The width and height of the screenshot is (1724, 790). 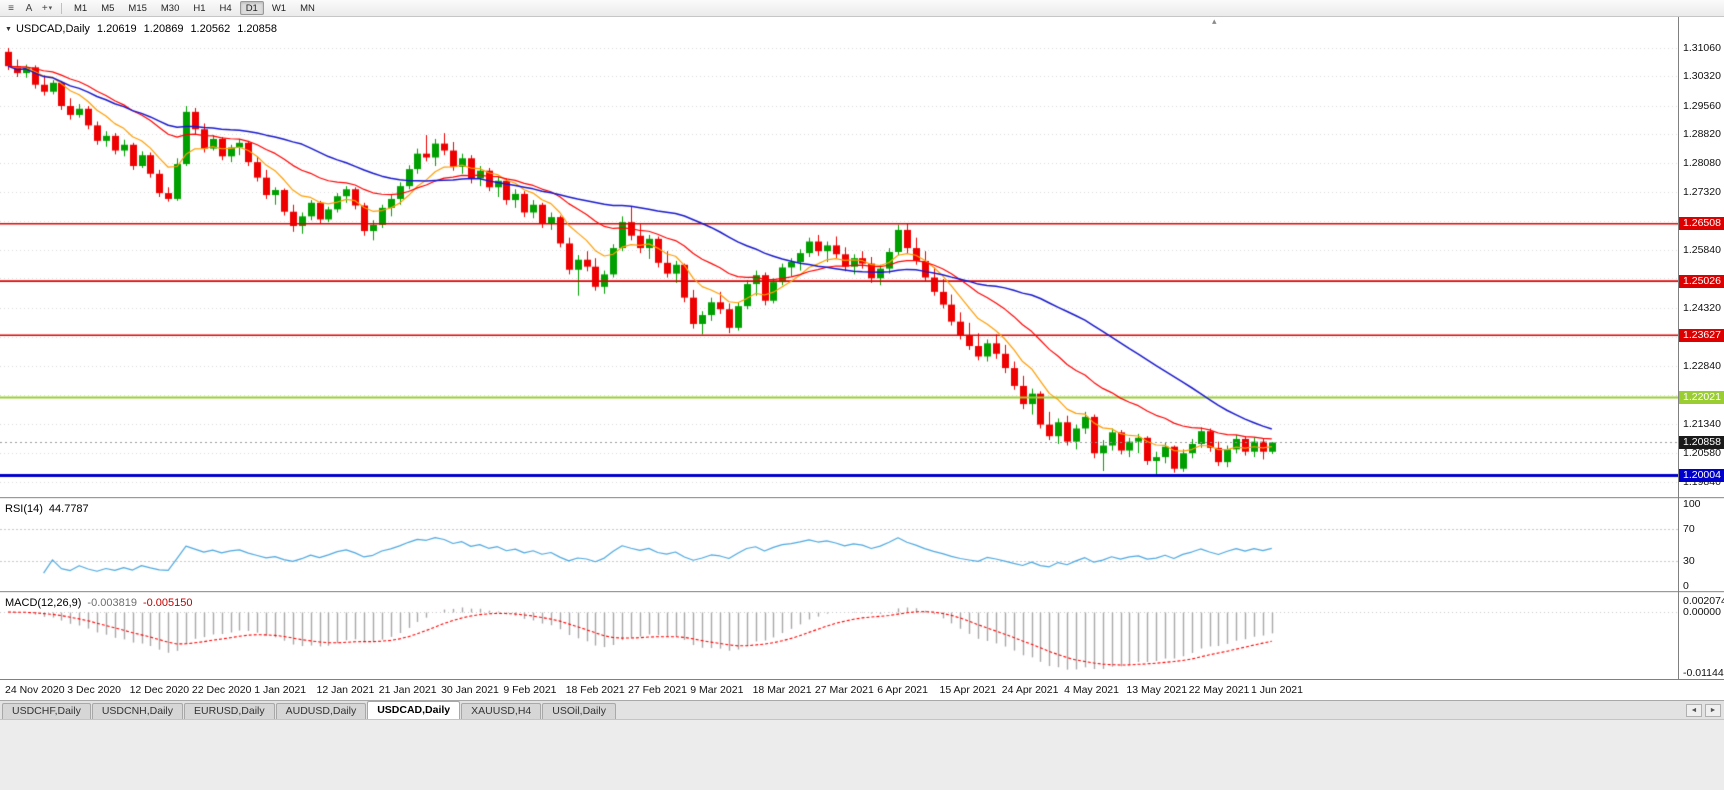 What do you see at coordinates (11, 8) in the screenshot?
I see `menu-icon: ≡` at bounding box center [11, 8].